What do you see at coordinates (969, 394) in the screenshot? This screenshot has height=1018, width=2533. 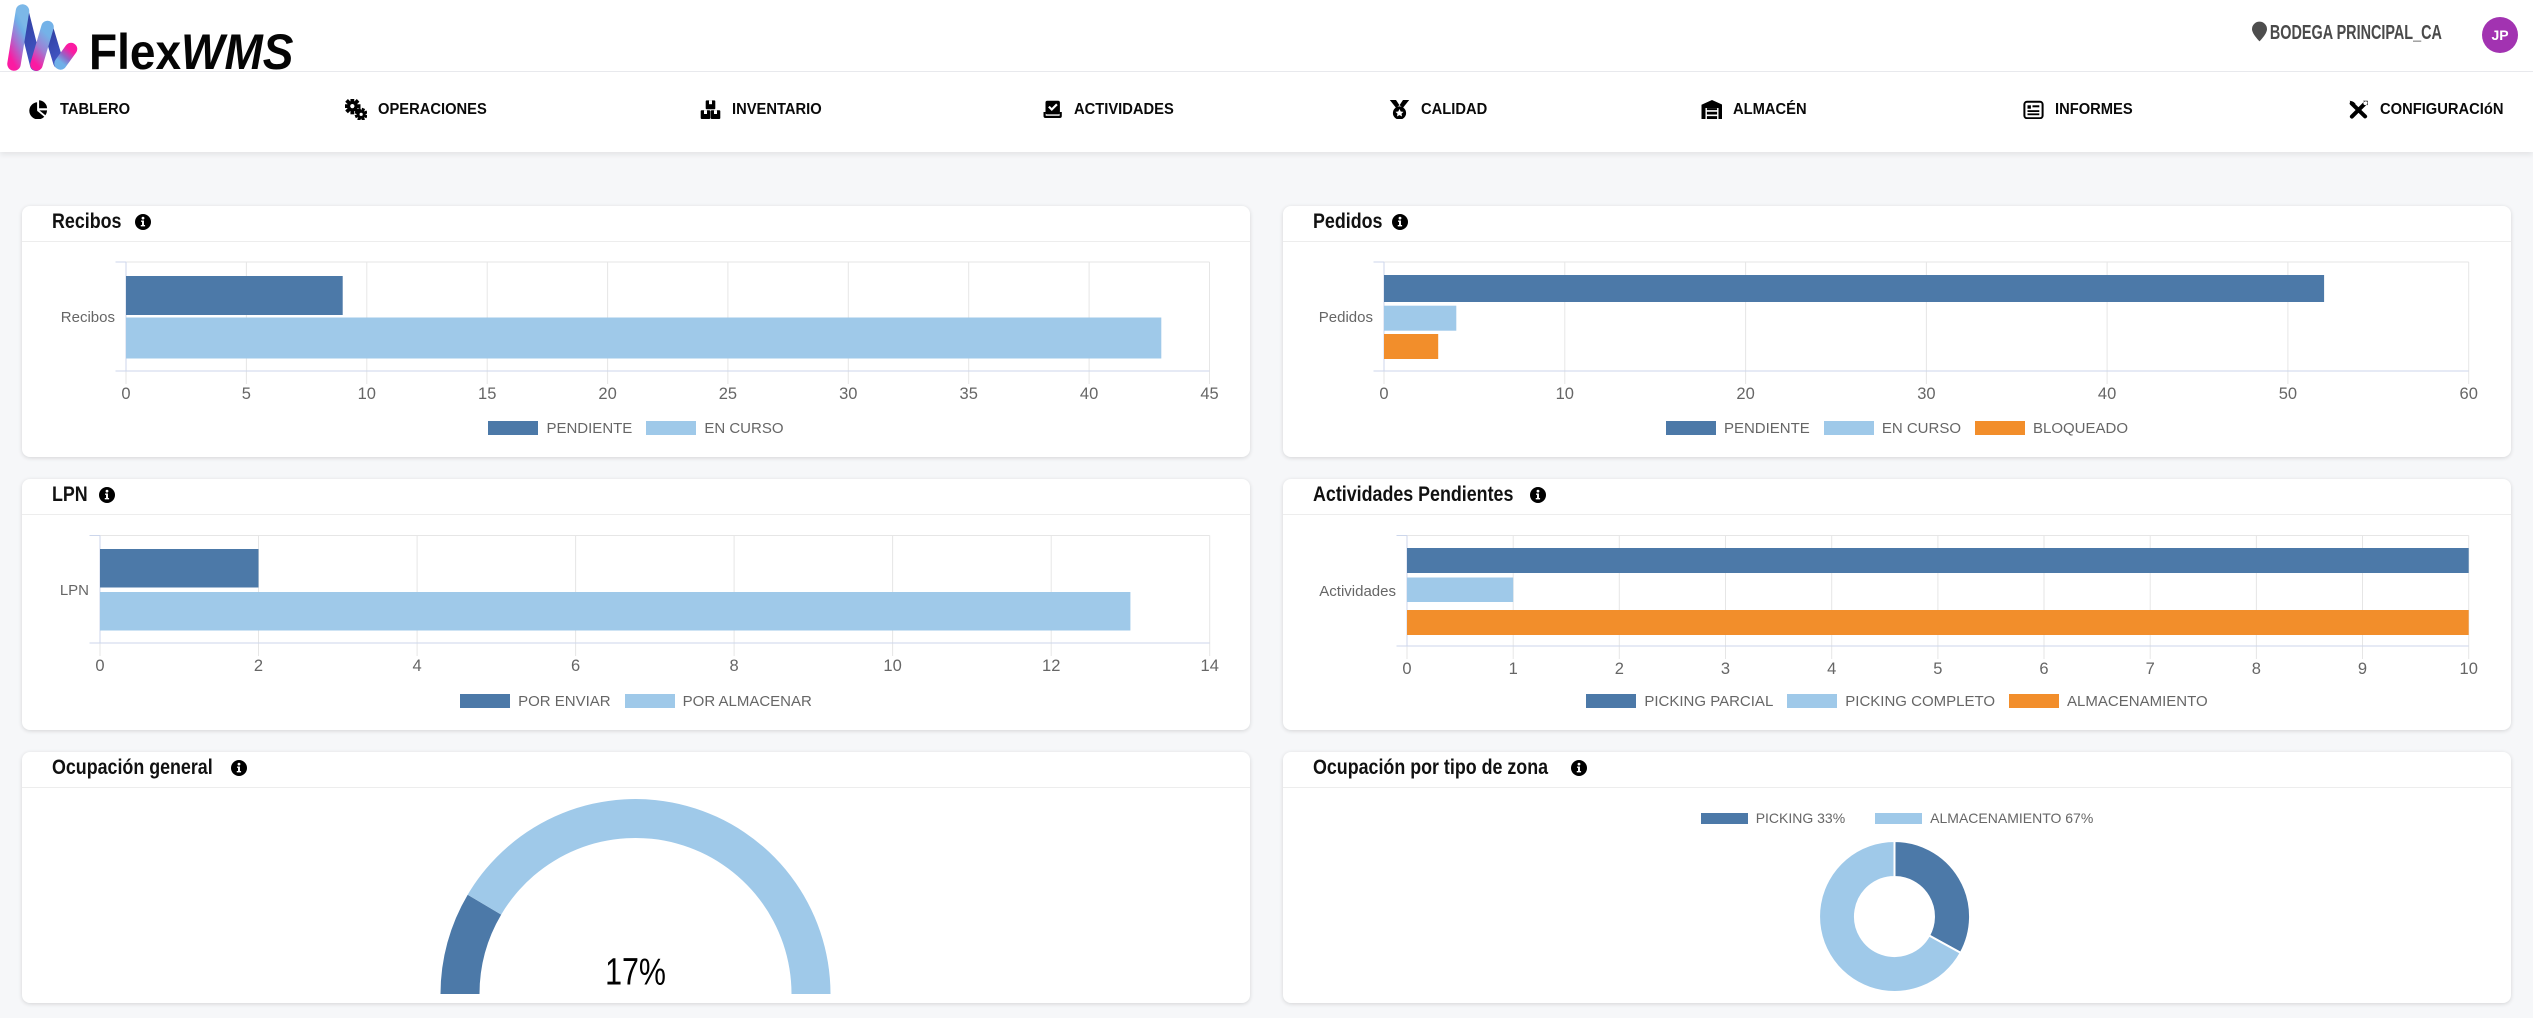 I see `svg-text: 35` at bounding box center [969, 394].